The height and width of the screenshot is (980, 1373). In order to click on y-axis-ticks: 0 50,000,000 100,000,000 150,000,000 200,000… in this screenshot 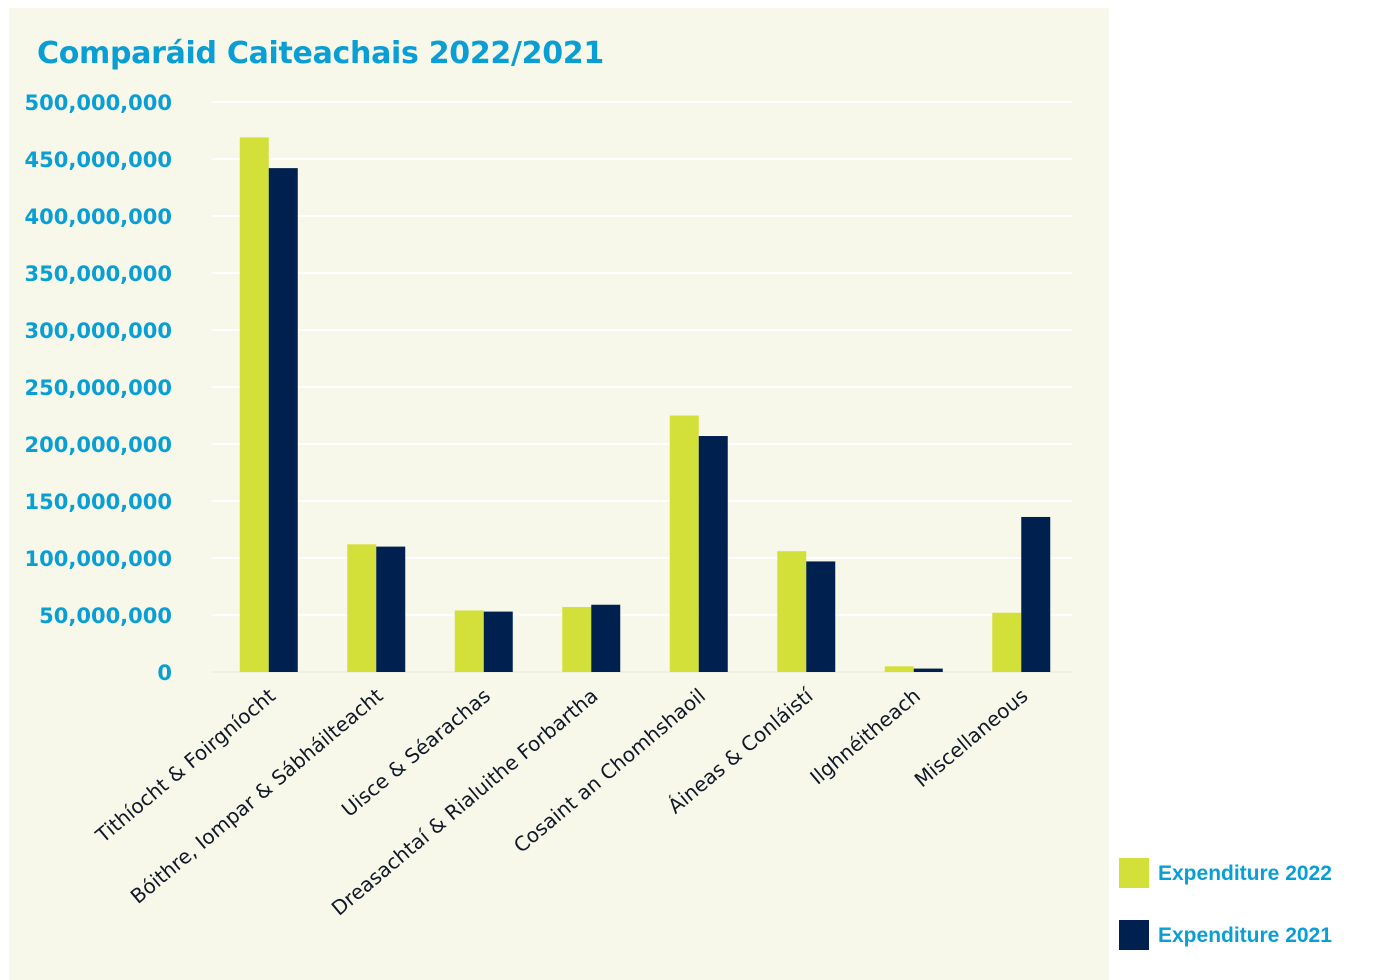, I will do `click(98, 388)`.